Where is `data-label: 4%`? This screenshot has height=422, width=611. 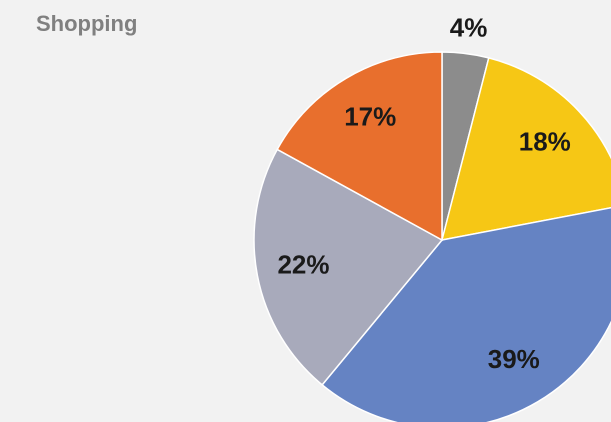 data-label: 4% is located at coordinates (469, 28).